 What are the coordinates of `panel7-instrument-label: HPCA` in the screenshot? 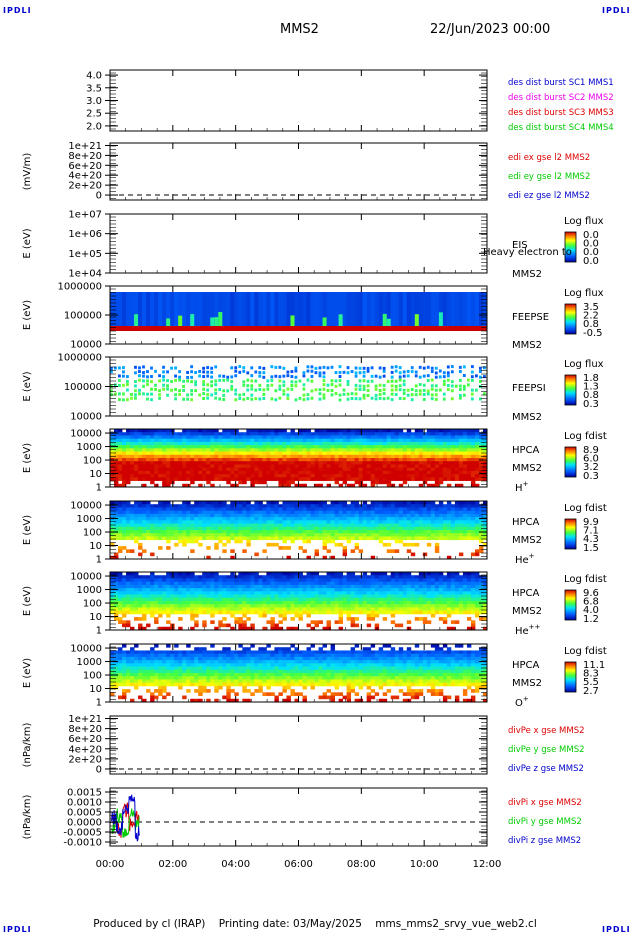 It's located at (526, 522).